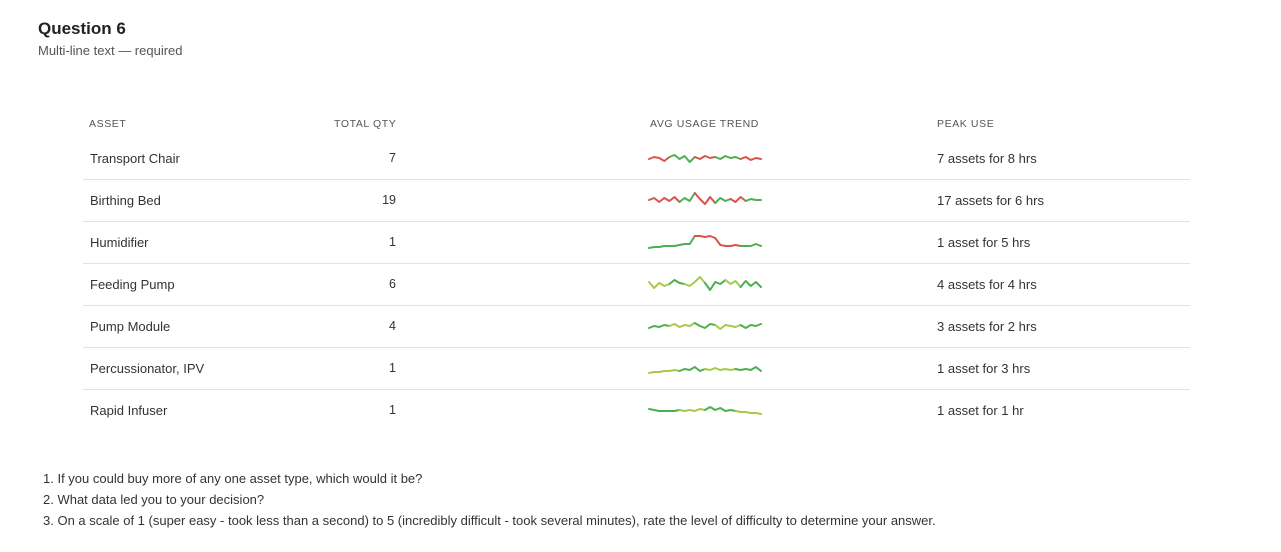  What do you see at coordinates (132, 284) in the screenshot?
I see `cell-asset: Feeding Pump` at bounding box center [132, 284].